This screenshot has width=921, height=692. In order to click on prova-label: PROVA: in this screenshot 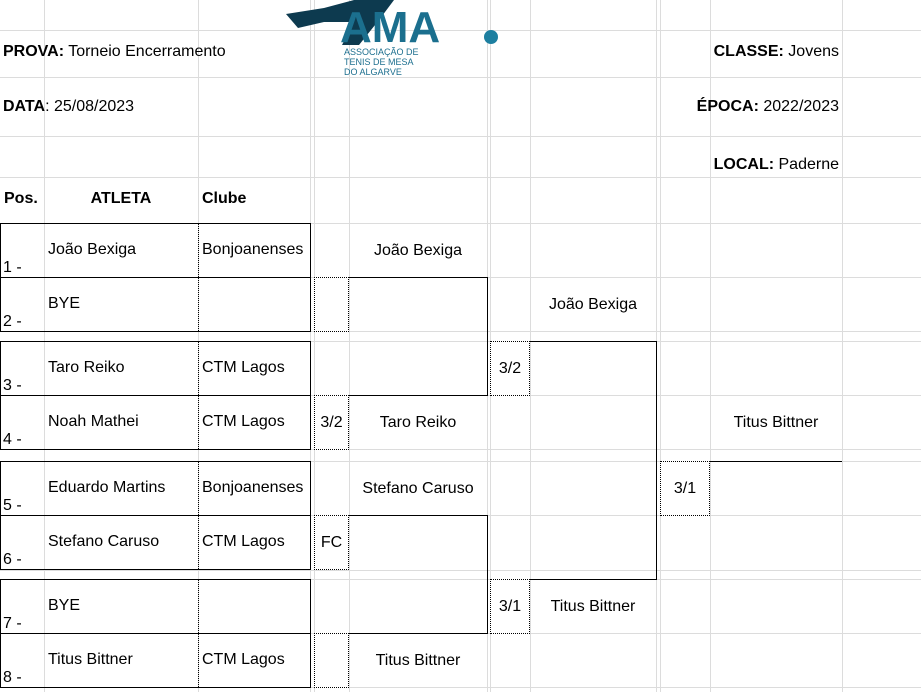, I will do `click(34, 51)`.